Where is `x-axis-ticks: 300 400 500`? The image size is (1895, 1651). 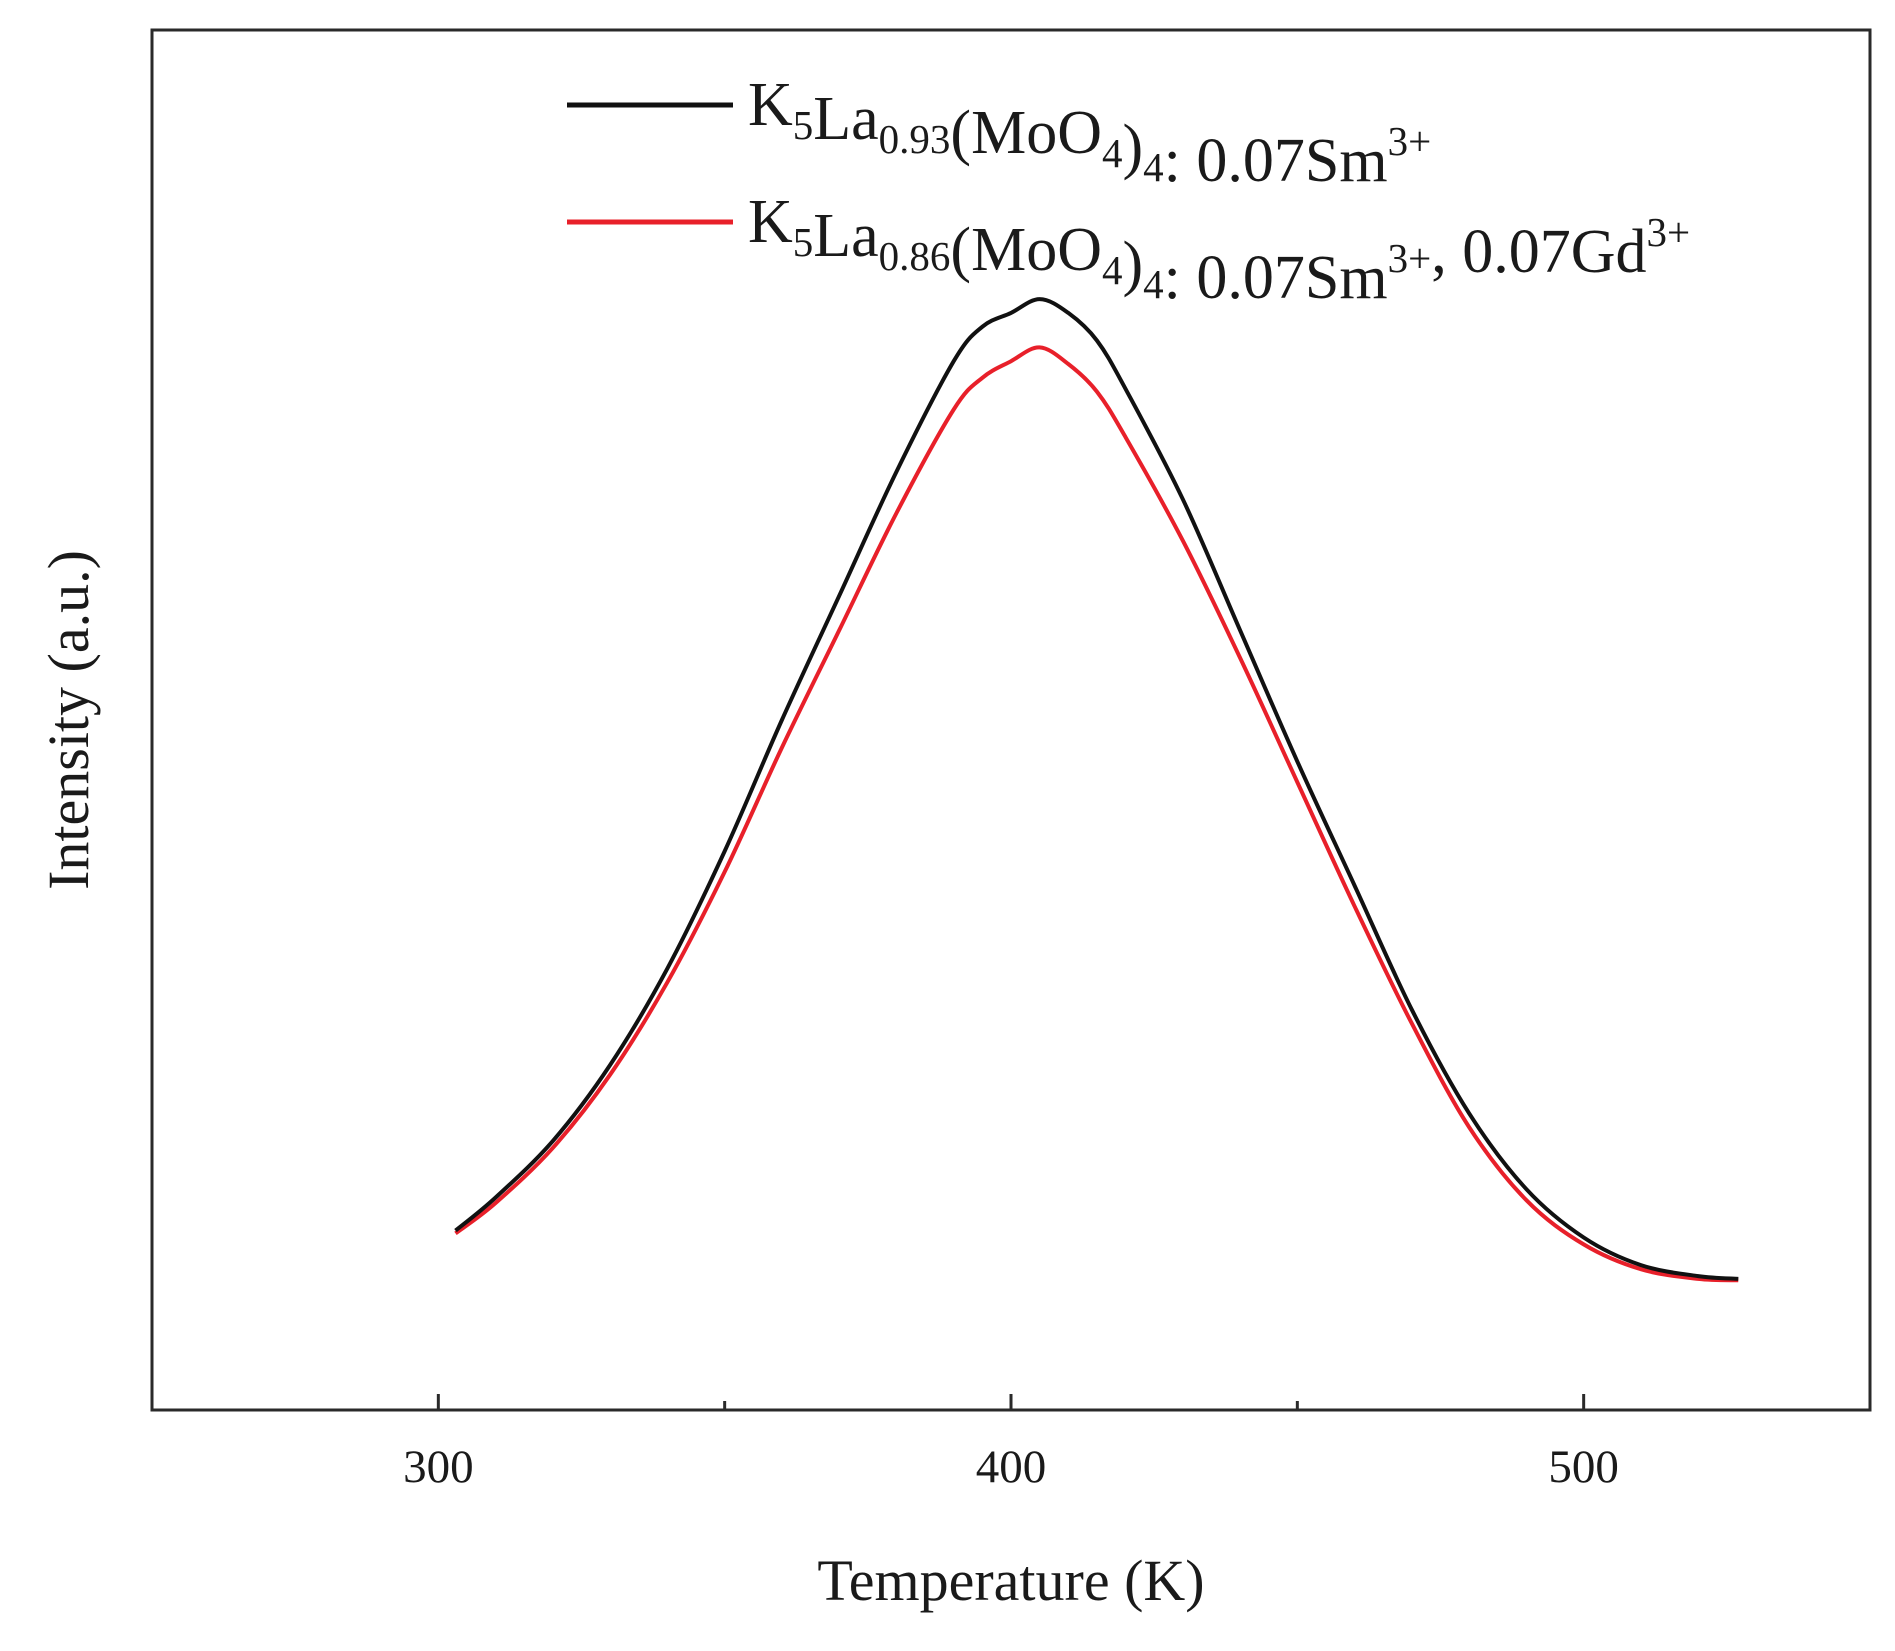 x-axis-ticks: 300 400 500 is located at coordinates (1011, 1443).